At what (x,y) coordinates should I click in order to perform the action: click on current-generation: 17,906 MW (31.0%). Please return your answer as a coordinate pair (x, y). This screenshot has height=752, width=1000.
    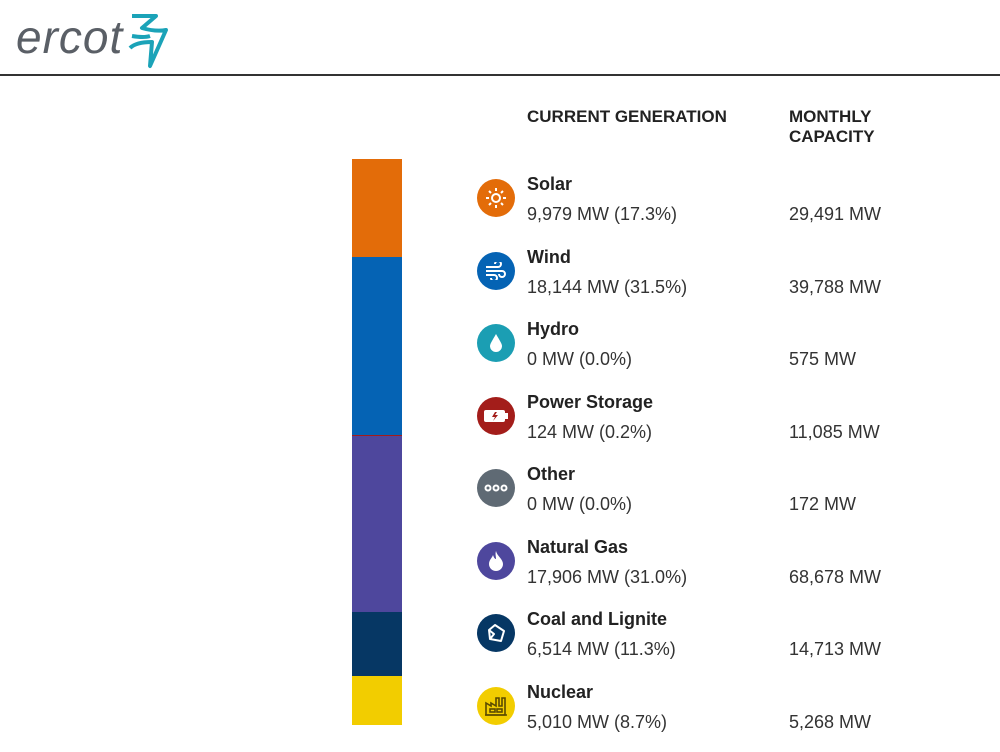
    Looking at the image, I should click on (607, 576).